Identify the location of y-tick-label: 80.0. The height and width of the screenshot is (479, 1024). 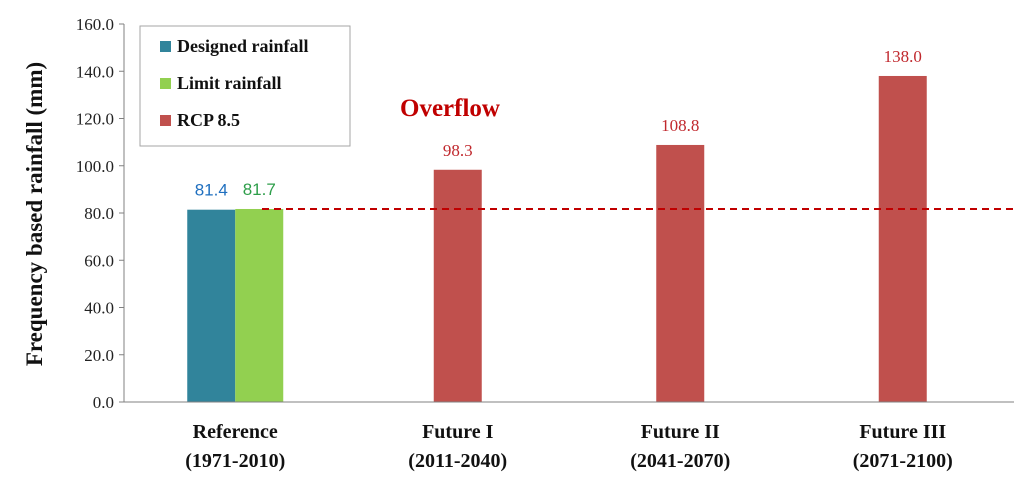
(99, 213).